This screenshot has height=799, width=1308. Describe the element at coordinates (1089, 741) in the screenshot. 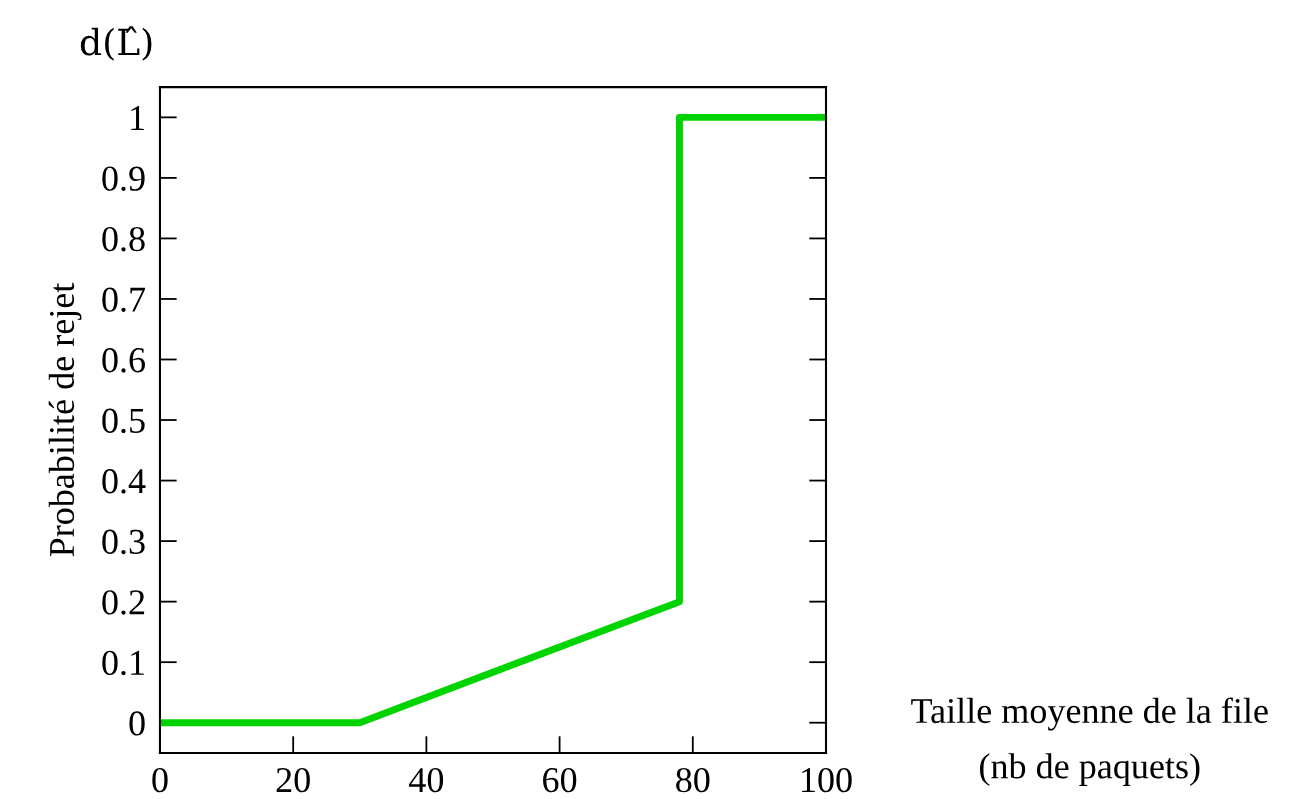

I see `x-axis-title: Taille moyenne de la file (nb de paquets)` at that location.